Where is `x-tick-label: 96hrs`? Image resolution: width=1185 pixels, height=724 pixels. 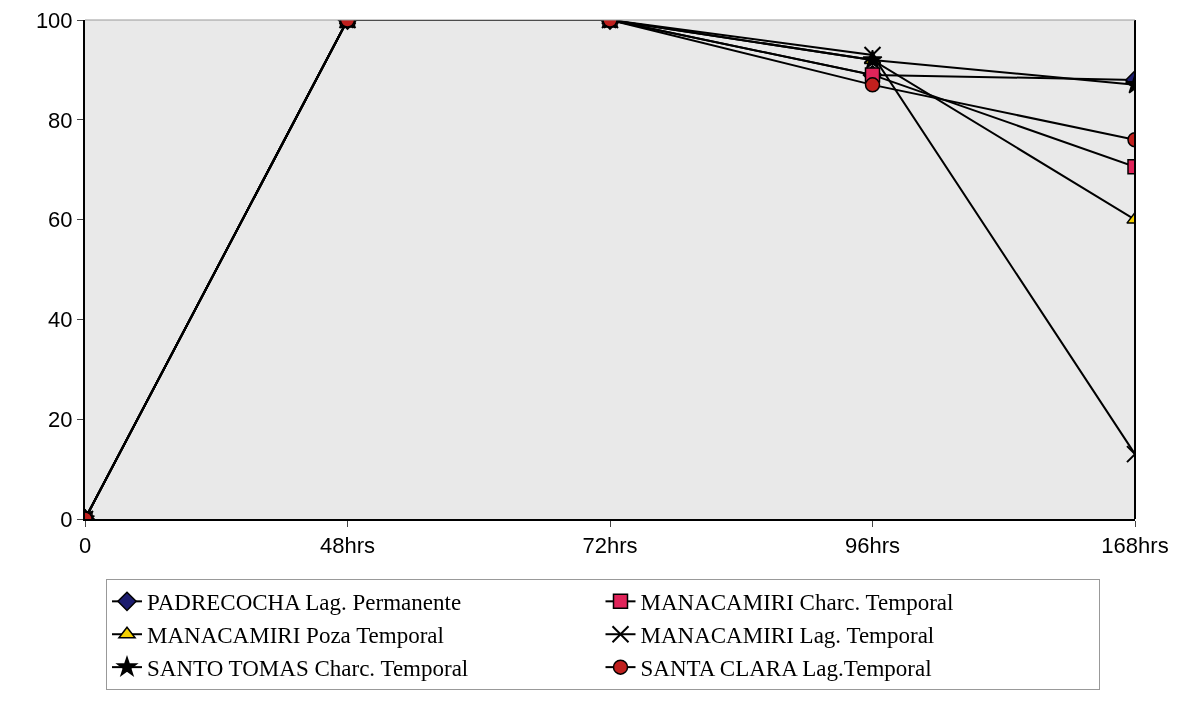 x-tick-label: 96hrs is located at coordinates (872, 546).